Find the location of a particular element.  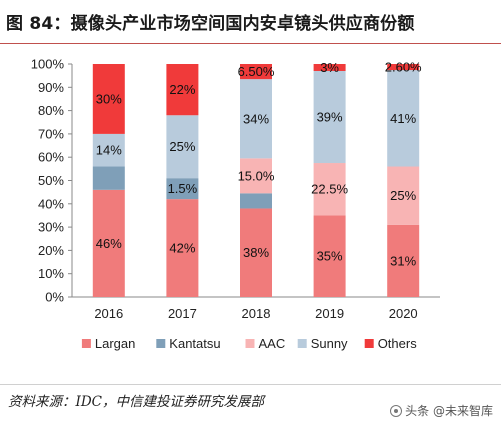

y-tick-label: 0% is located at coordinates (54, 297).